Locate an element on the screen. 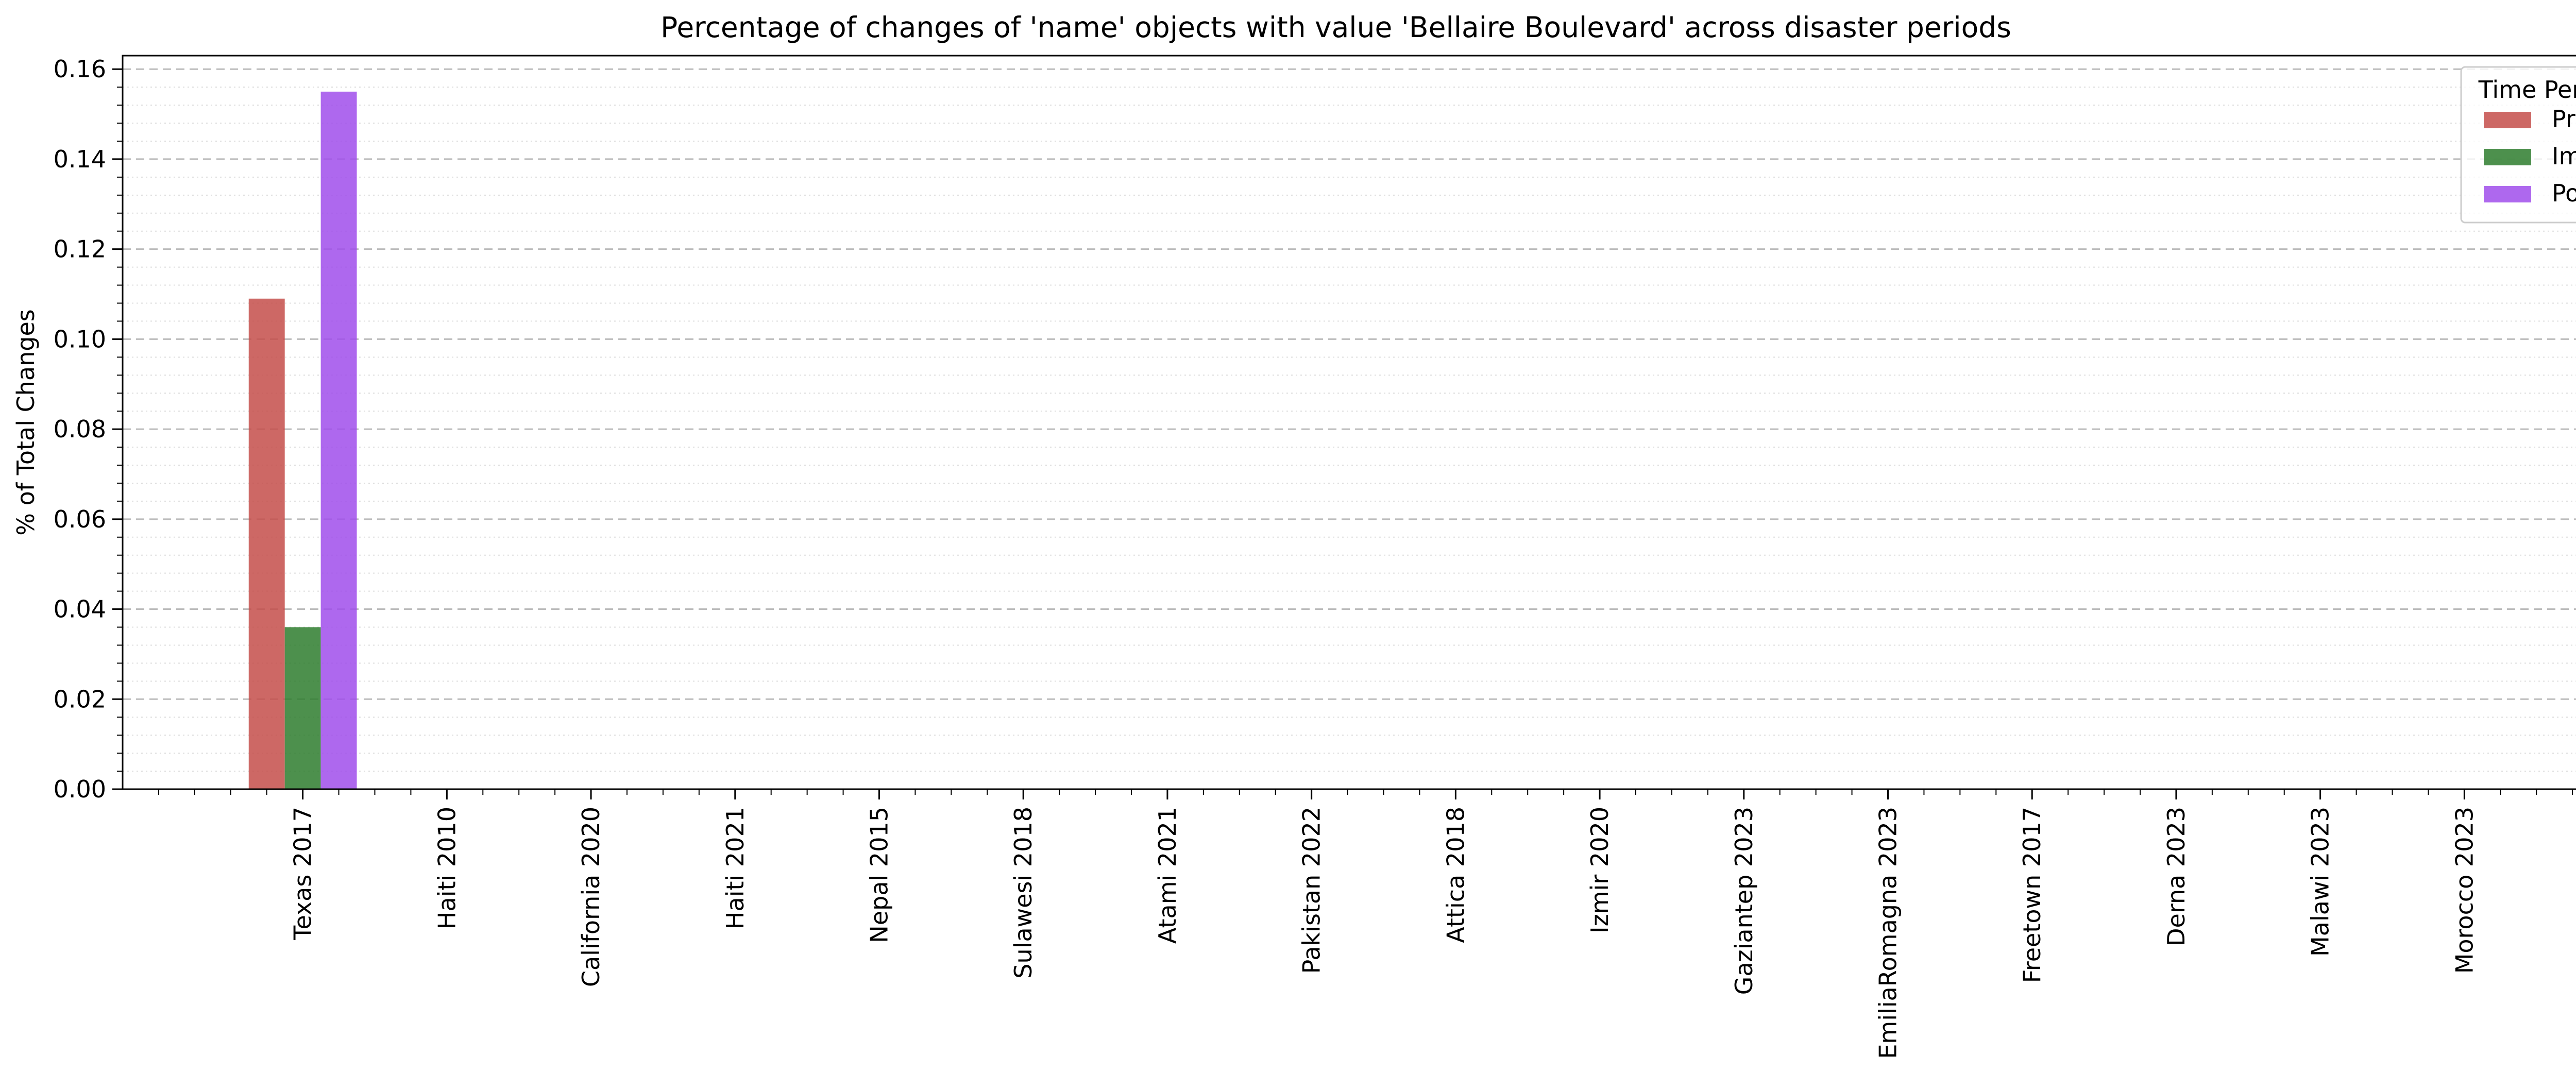 The image size is (2576, 1090). legend-box is located at coordinates (2518, 145).